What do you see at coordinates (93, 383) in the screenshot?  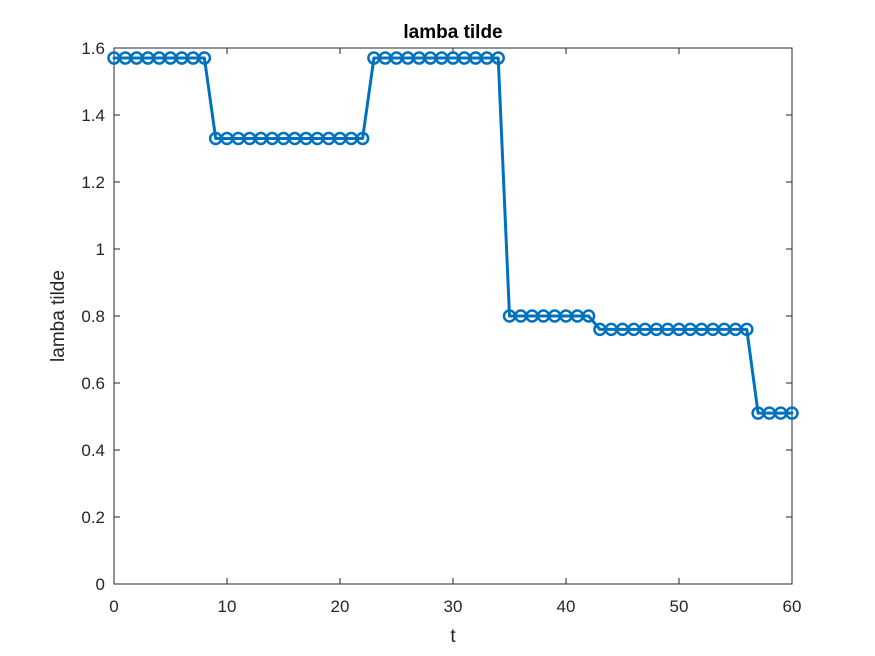 I see `y-tick-label: 0.6` at bounding box center [93, 383].